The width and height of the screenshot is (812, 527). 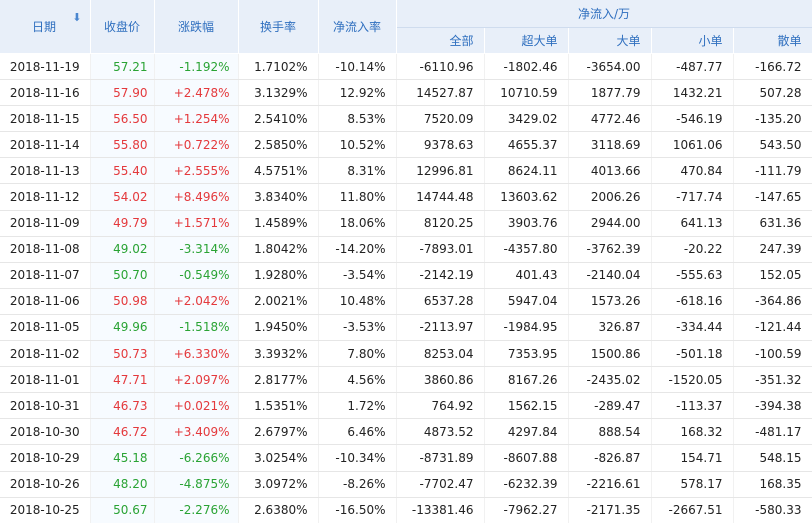 I want to click on net-inflow-large-cell: -826.87, so click(x=610, y=458).